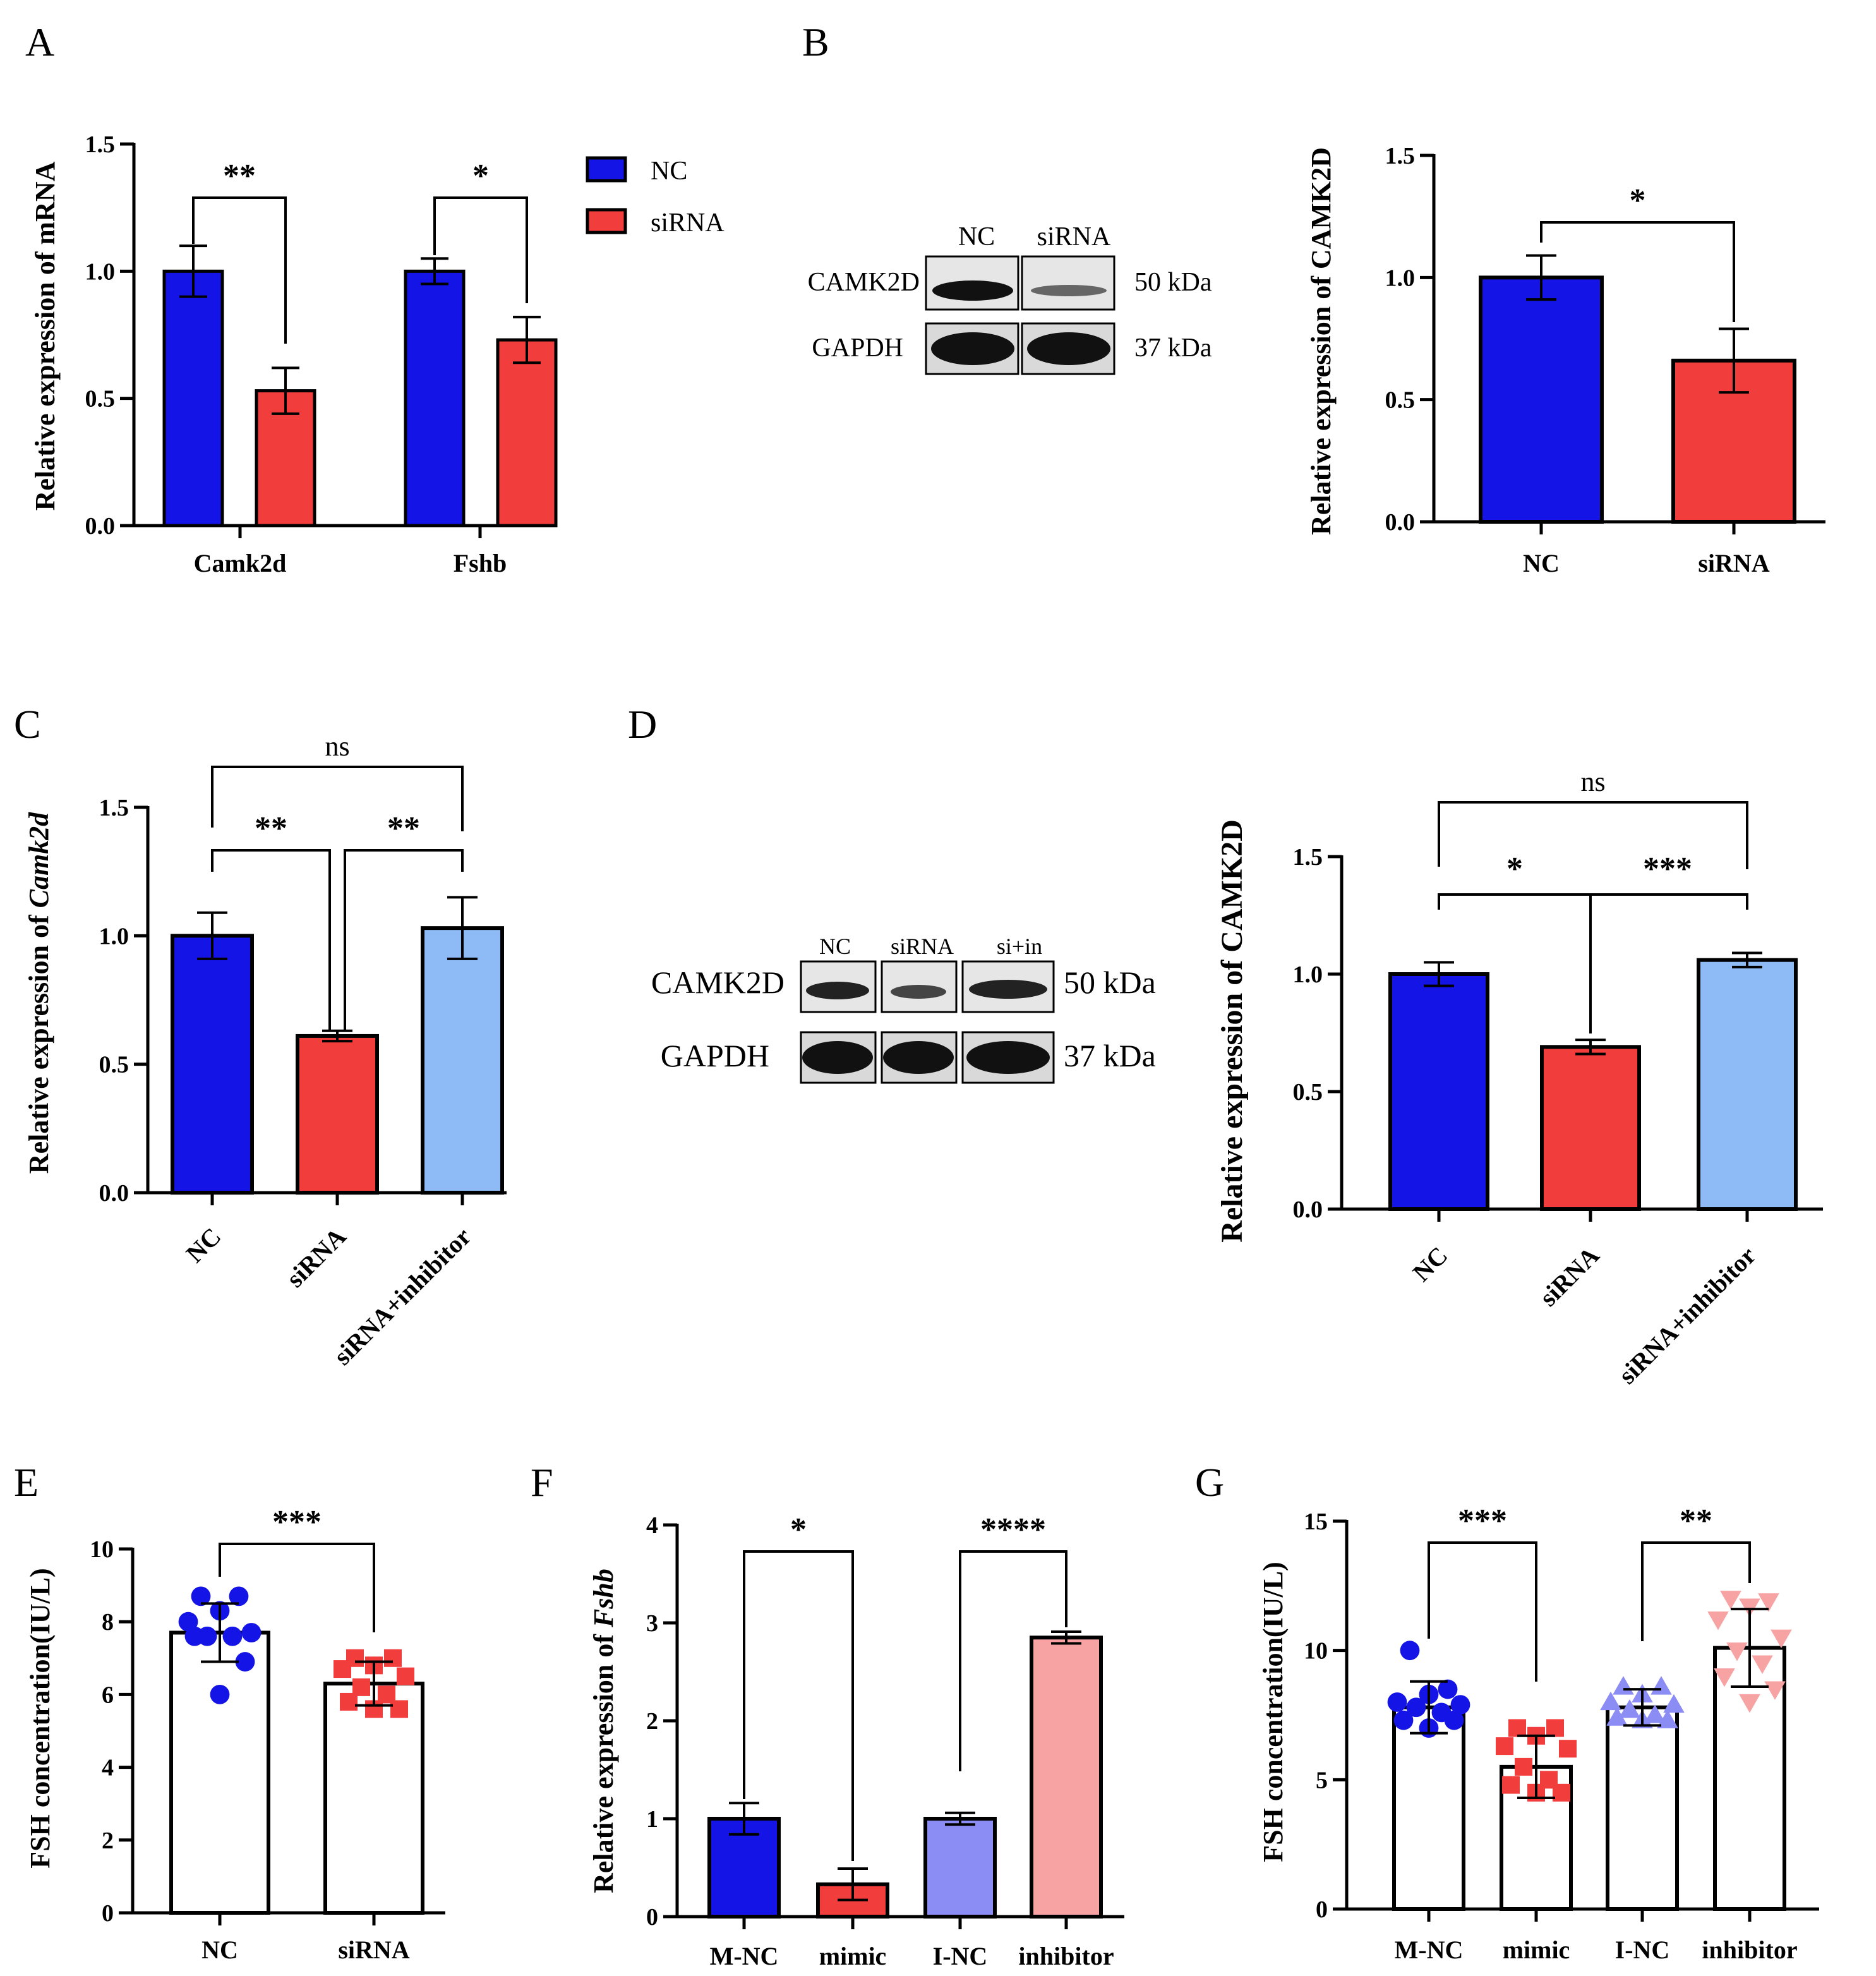 The width and height of the screenshot is (1876, 1976). What do you see at coordinates (1013, 1530) in the screenshot?
I see `significance-label: ****` at bounding box center [1013, 1530].